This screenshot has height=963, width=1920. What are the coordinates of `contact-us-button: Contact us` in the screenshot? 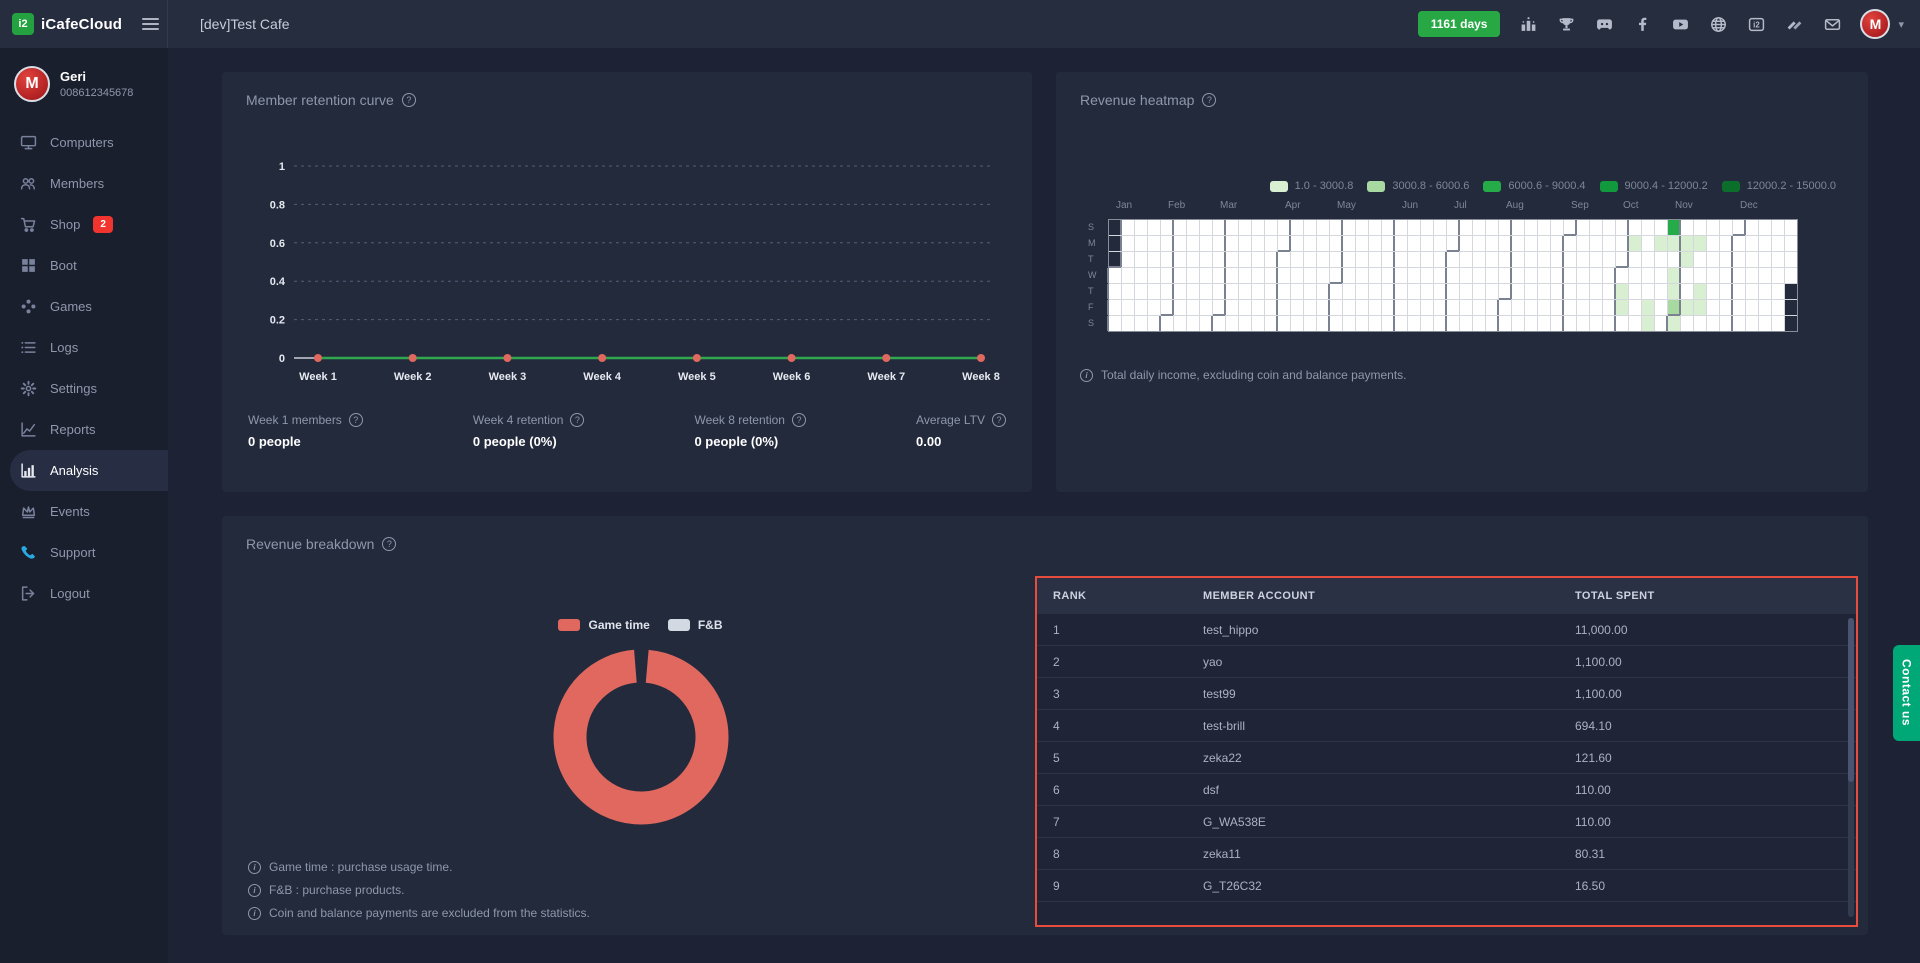 It's located at (1906, 693).